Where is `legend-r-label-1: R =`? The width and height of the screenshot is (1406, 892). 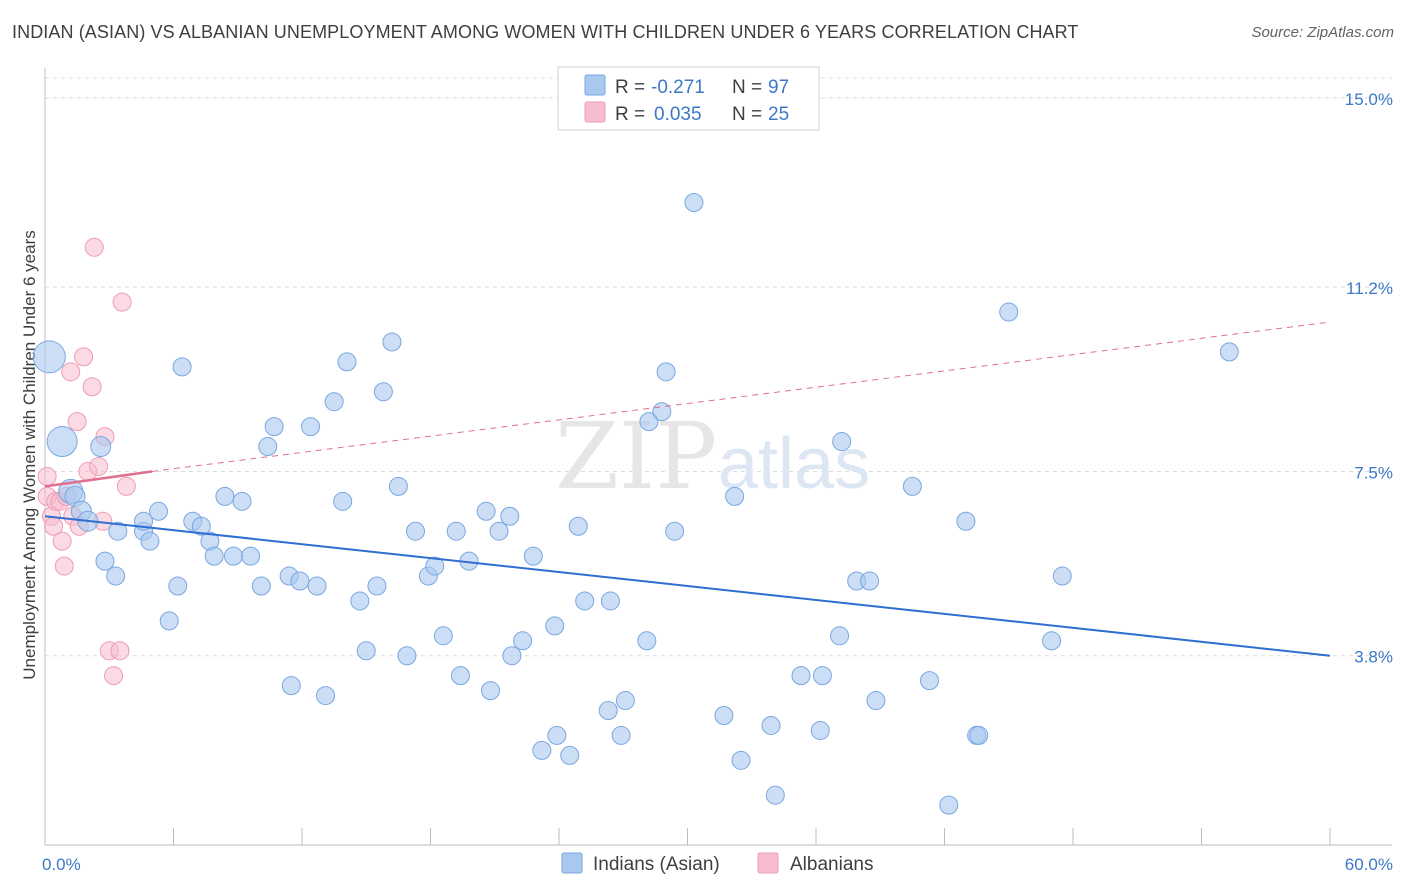
legend-r-label-1: R = is located at coordinates (630, 87).